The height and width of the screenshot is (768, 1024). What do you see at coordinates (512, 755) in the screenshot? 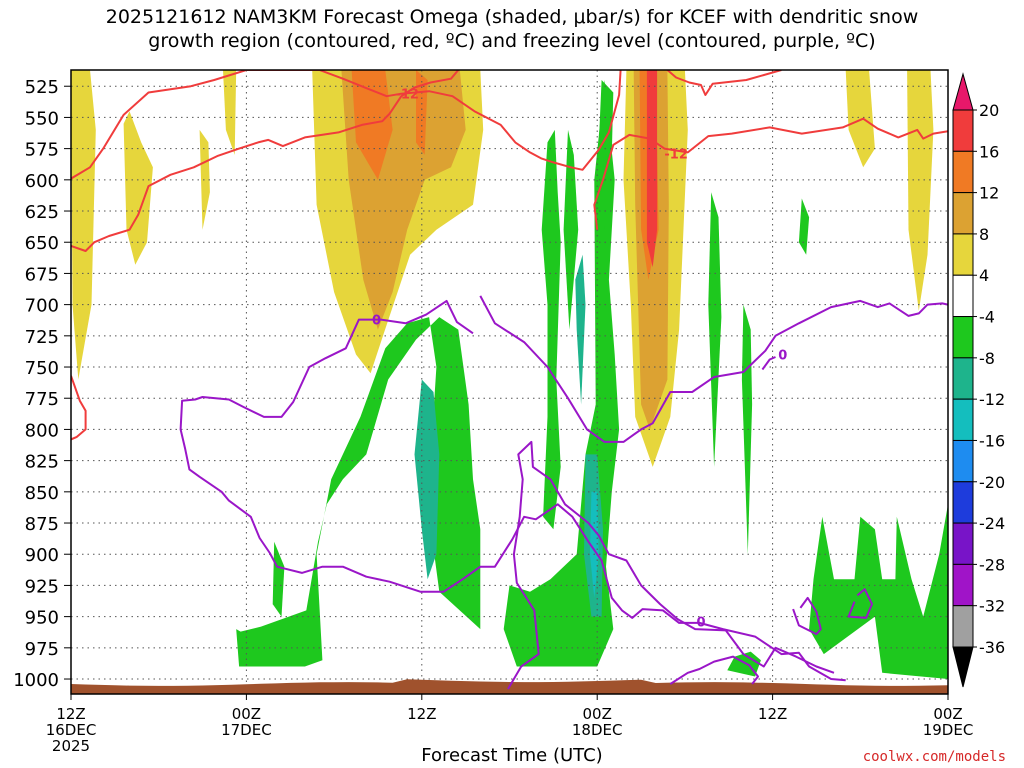
I see `x-axis-label: Forecast Time (UTC)` at bounding box center [512, 755].